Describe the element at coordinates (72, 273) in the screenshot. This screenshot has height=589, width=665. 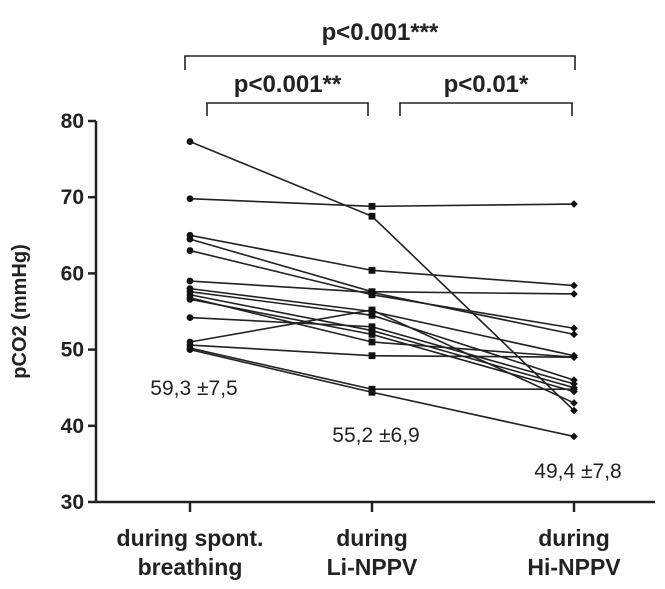
I see `y-tick-label: 60` at that location.